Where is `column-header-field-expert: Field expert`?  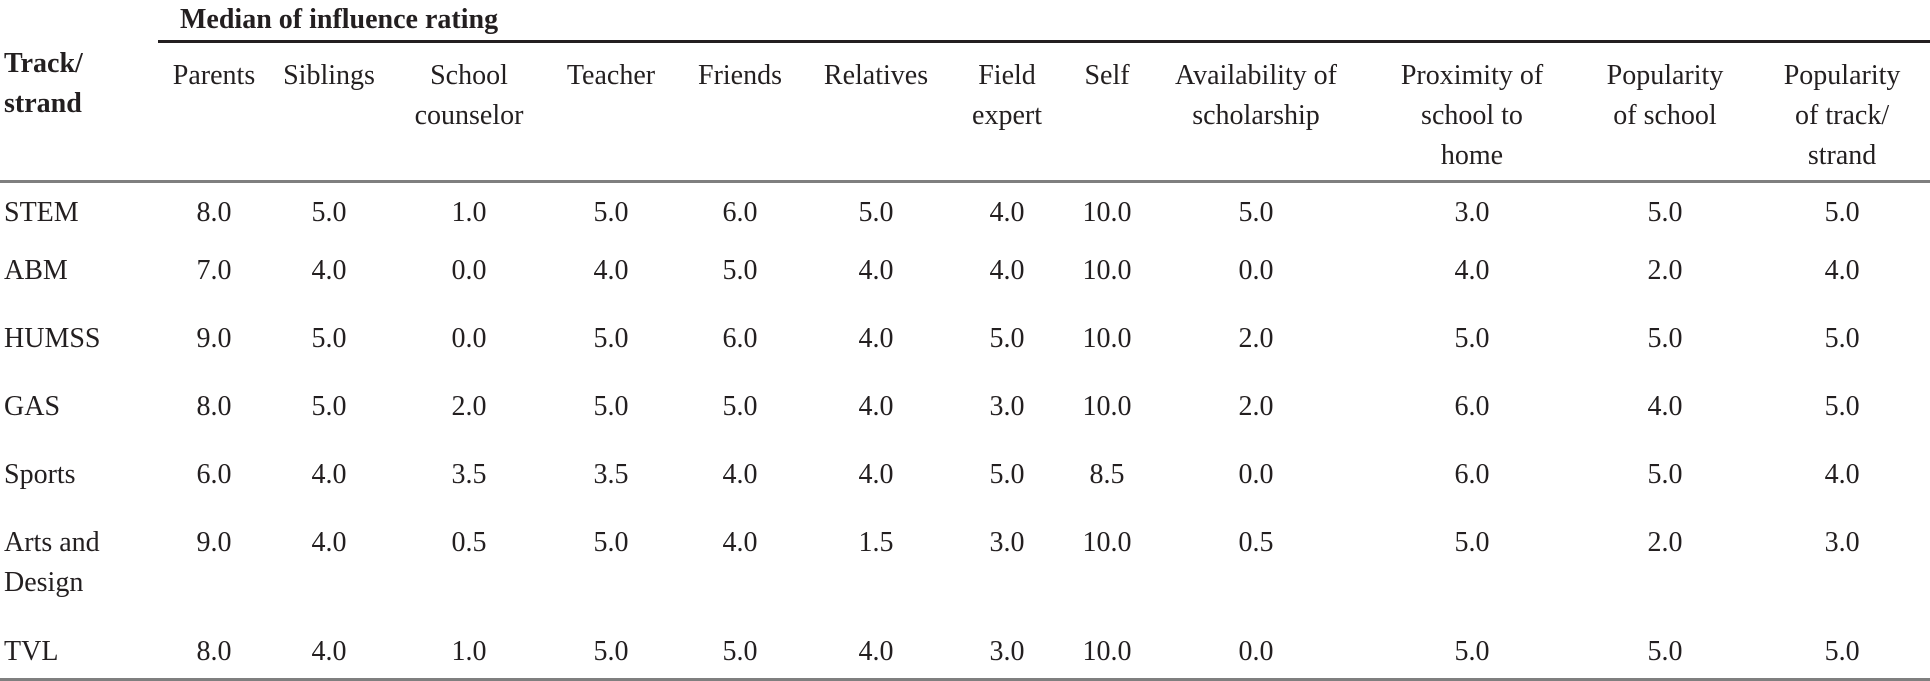 column-header-field-expert: Field expert is located at coordinates (1007, 112).